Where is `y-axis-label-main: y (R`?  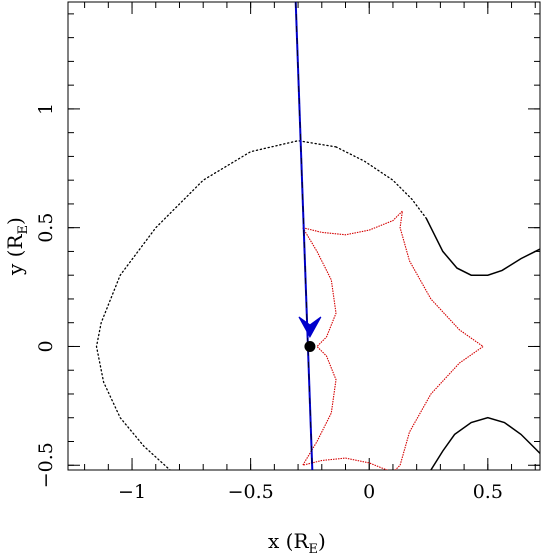 y-axis-label-main: y (R is located at coordinates (15, 255).